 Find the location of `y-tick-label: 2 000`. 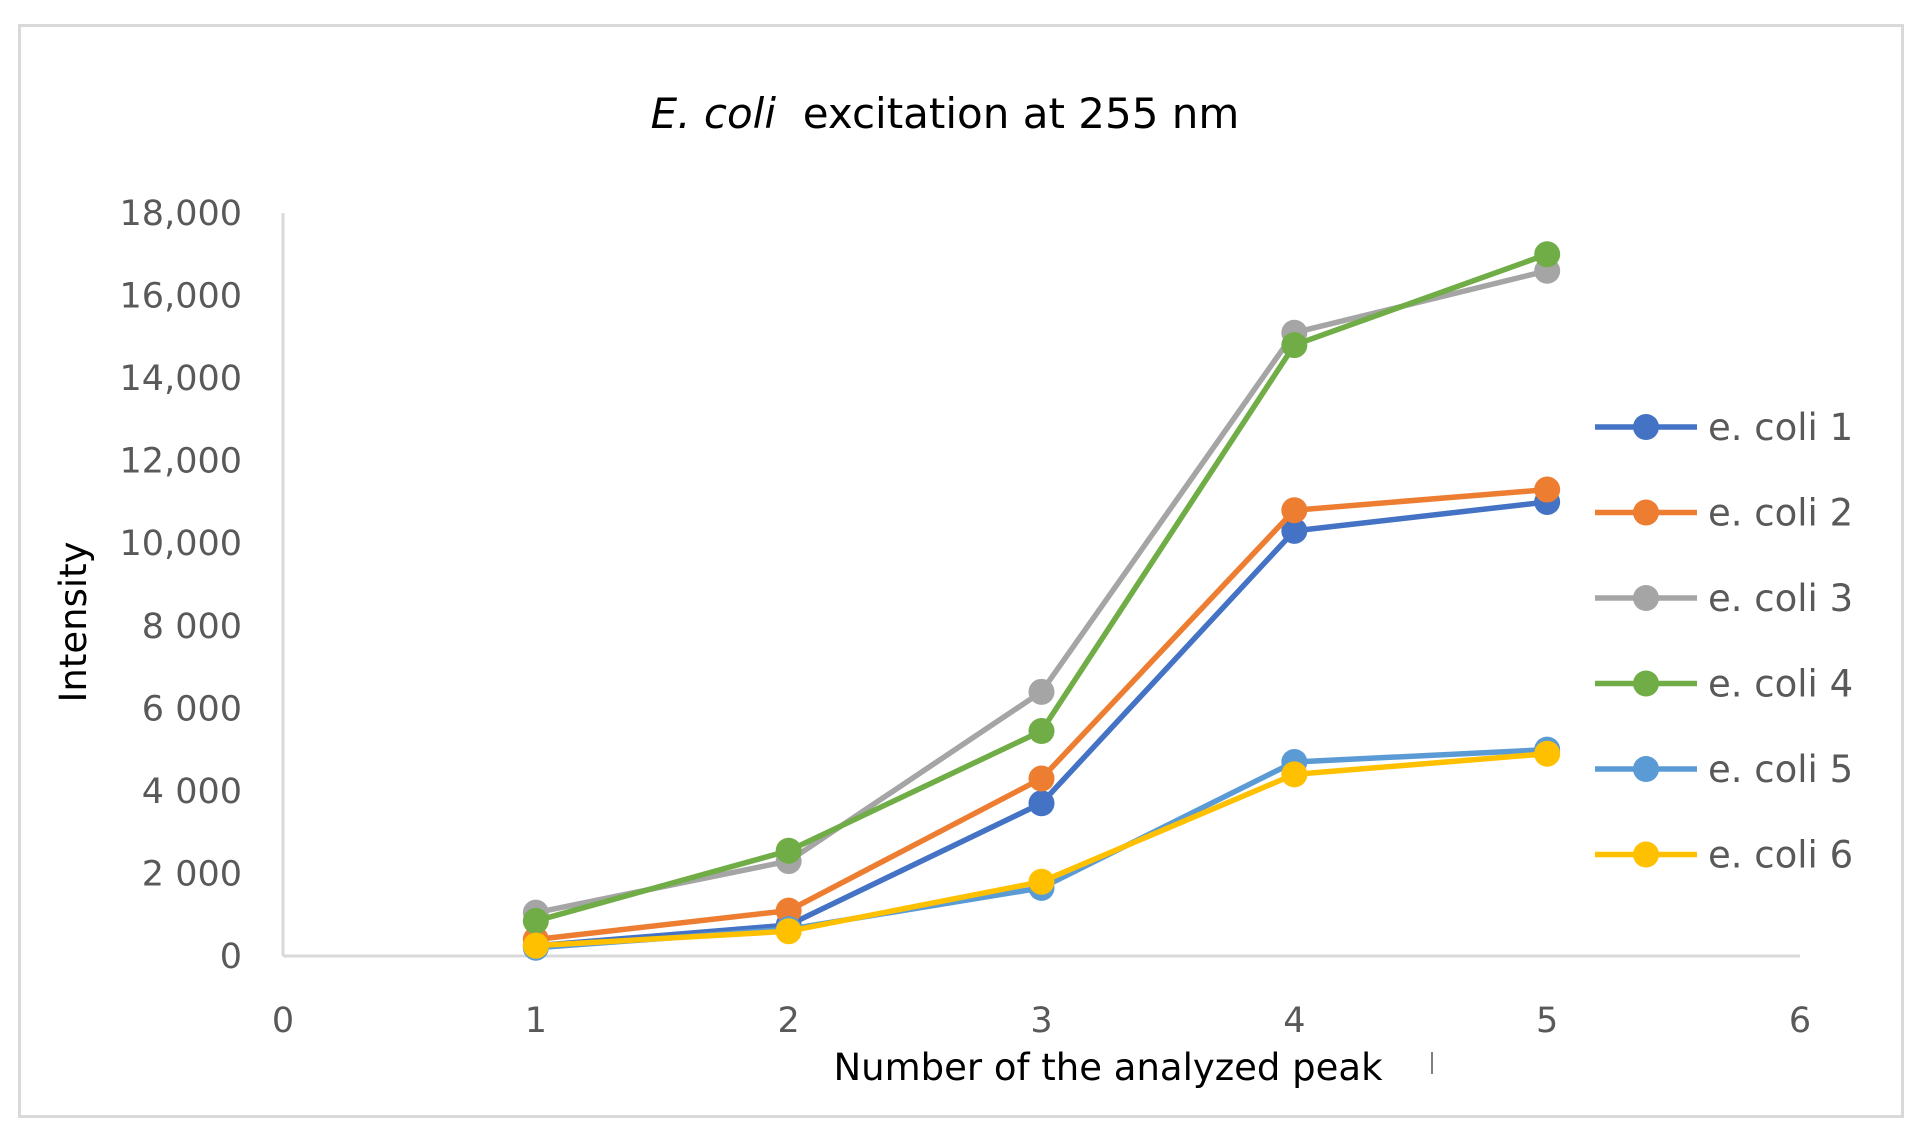

y-tick-label: 2 000 is located at coordinates (192, 874).